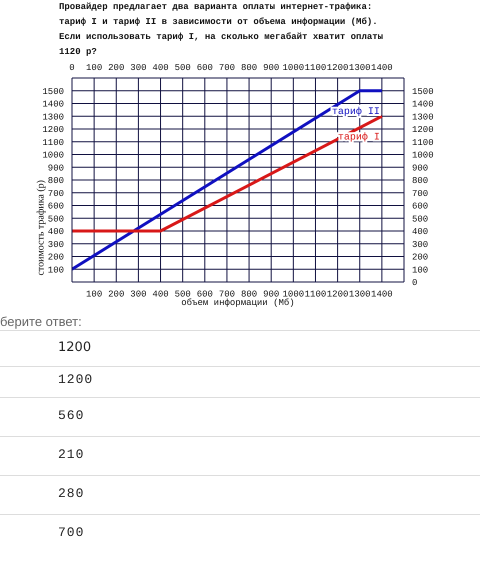 This screenshot has height=566, width=480. Describe the element at coordinates (423, 117) in the screenshot. I see `y2-tick-label: 1300` at that location.